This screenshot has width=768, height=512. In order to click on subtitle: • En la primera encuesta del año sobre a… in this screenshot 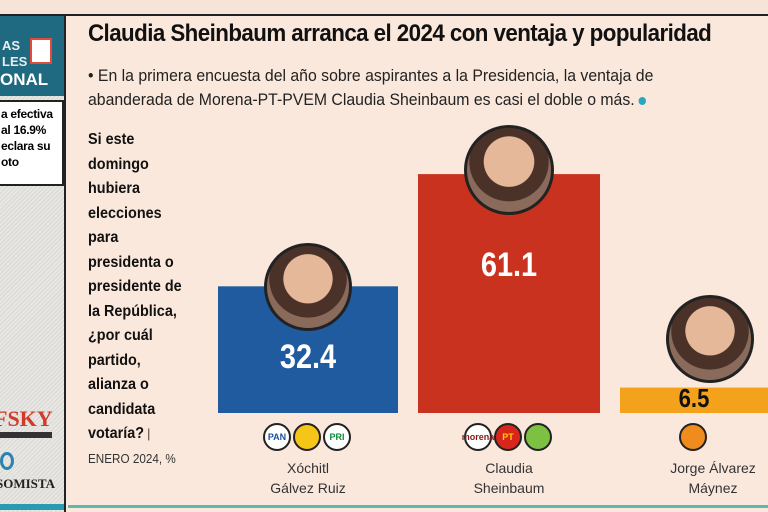, I will do `click(370, 88)`.